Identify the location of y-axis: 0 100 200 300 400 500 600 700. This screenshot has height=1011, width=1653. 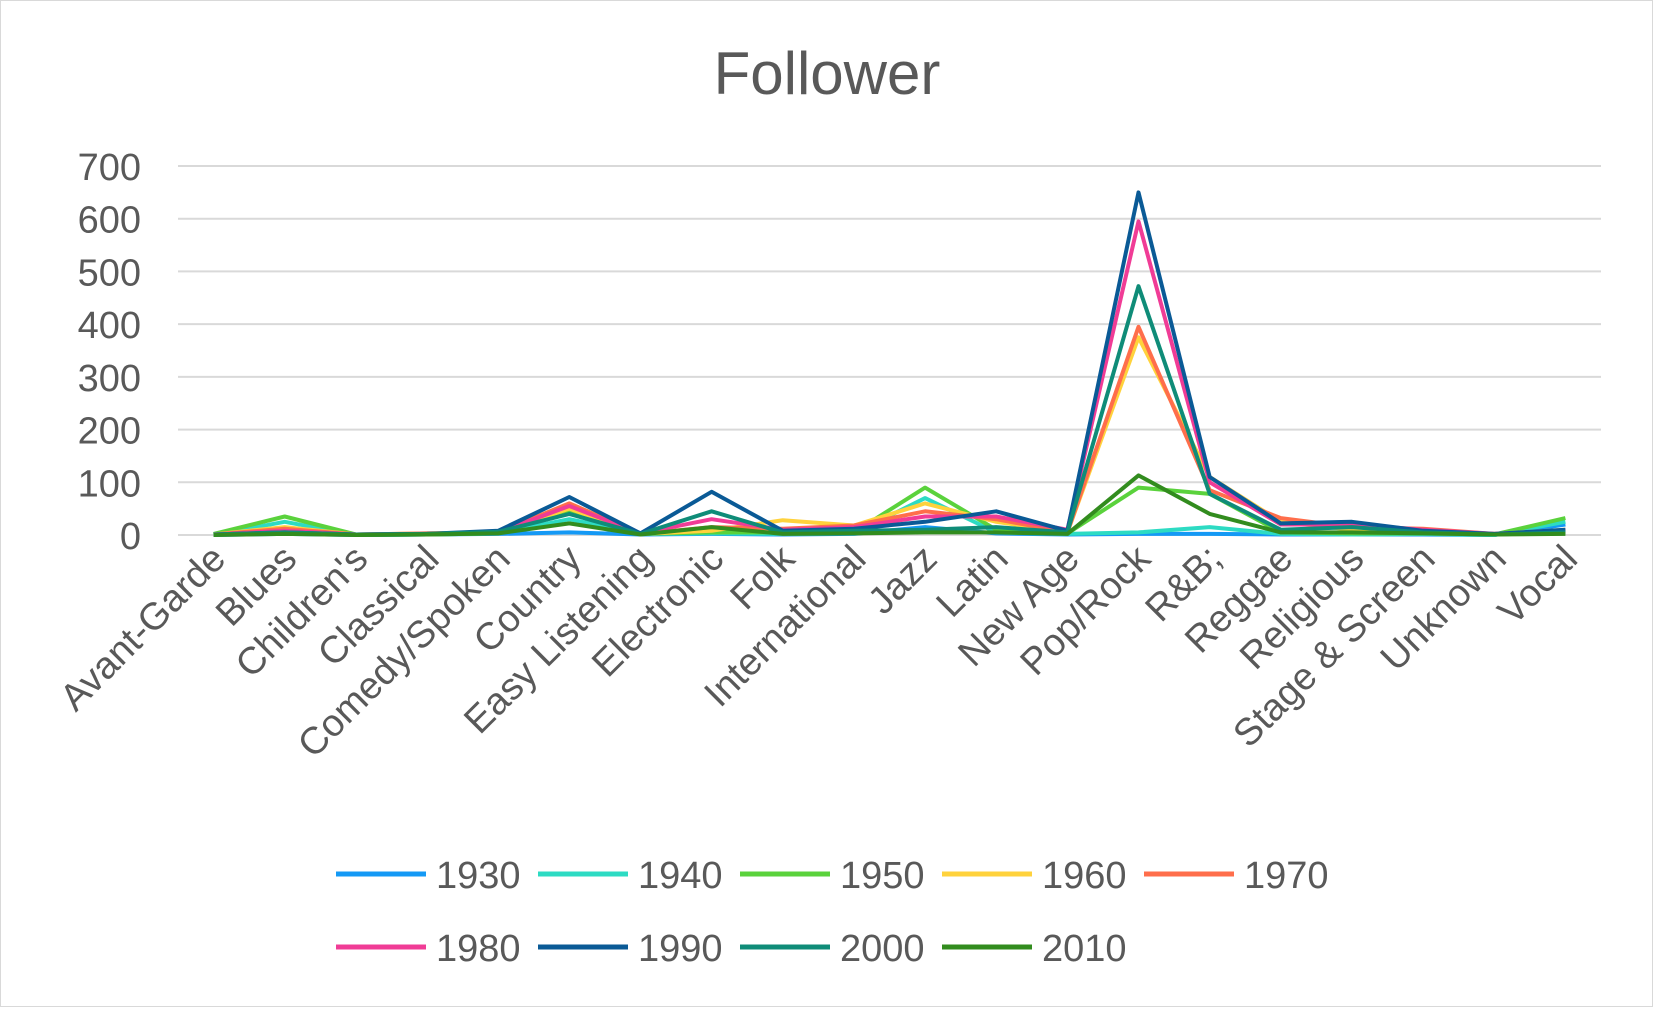
(109, 352).